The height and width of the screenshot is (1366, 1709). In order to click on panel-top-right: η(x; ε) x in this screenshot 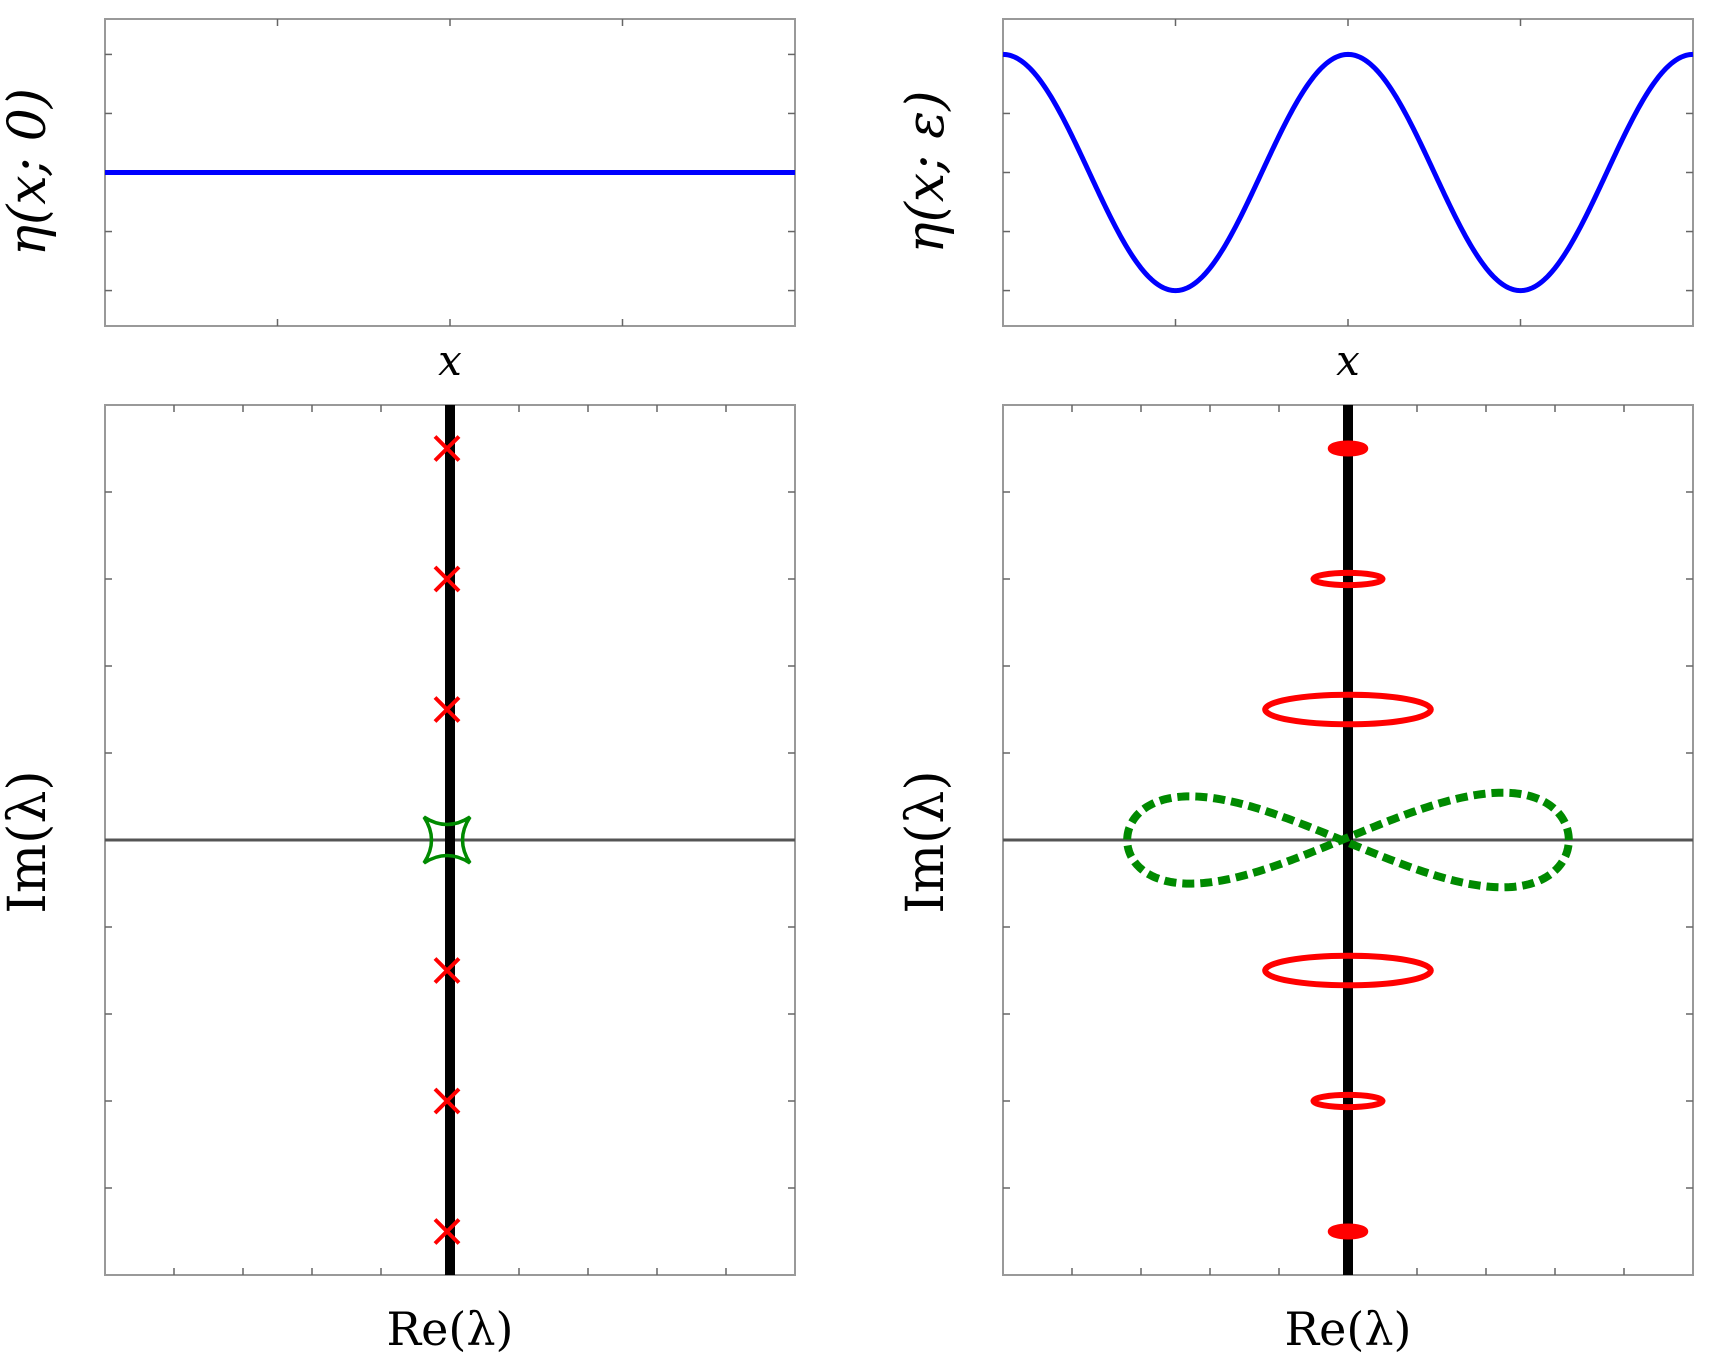, I will do `click(1295, 201)`.